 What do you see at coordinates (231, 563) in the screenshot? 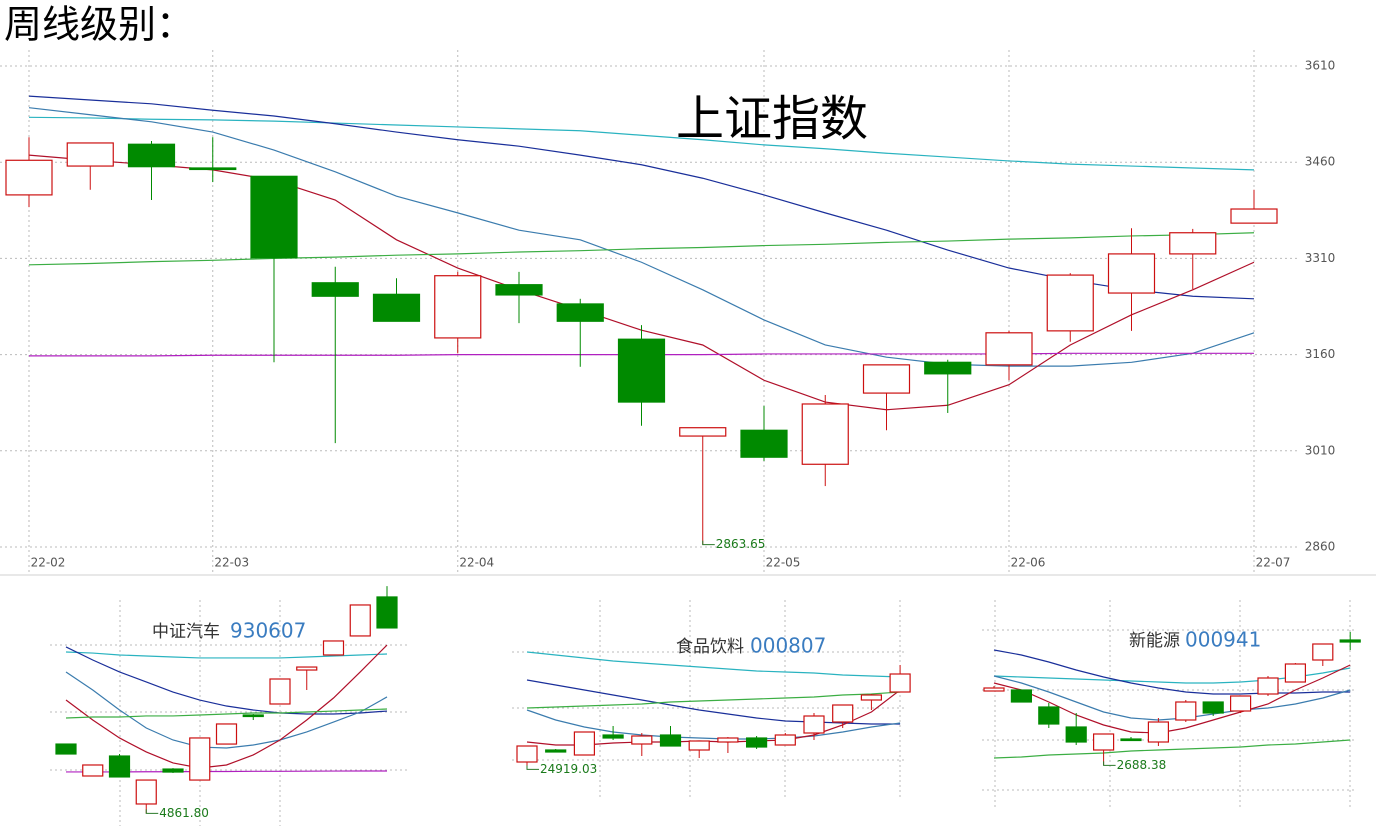
I see `x-tick-label: 22-03` at bounding box center [231, 563].